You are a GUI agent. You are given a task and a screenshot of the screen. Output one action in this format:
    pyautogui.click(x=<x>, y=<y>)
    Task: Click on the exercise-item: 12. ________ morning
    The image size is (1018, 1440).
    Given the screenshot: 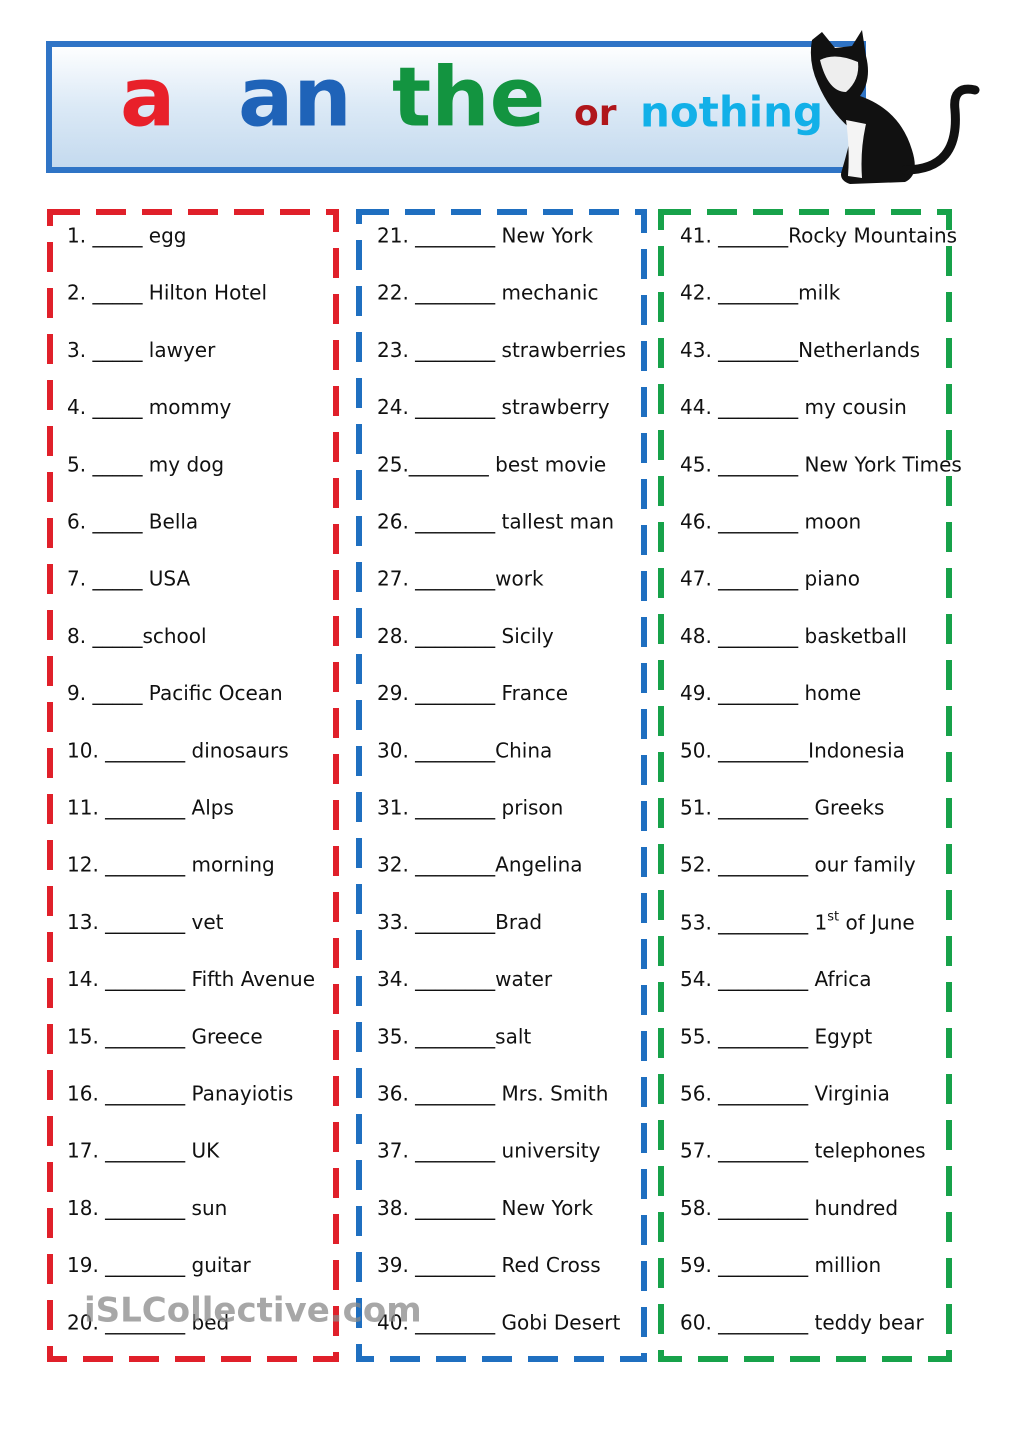 What is the action you would take?
    pyautogui.click(x=171, y=865)
    